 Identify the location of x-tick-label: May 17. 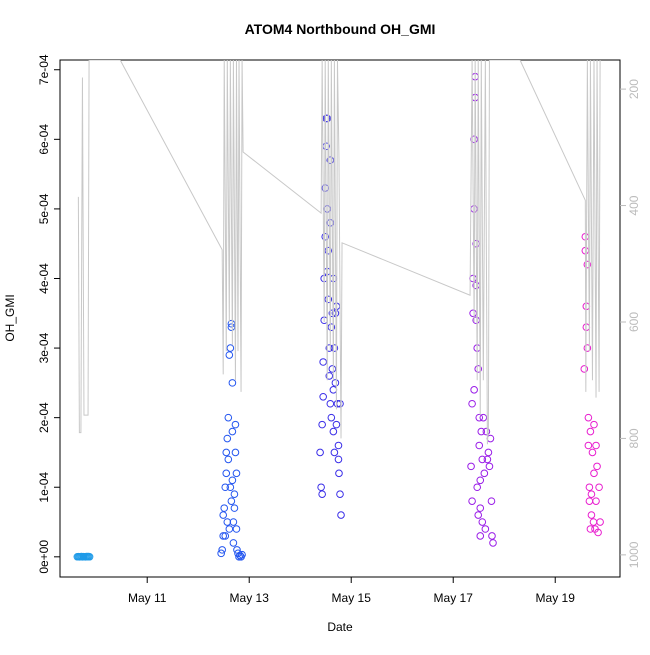
(454, 598).